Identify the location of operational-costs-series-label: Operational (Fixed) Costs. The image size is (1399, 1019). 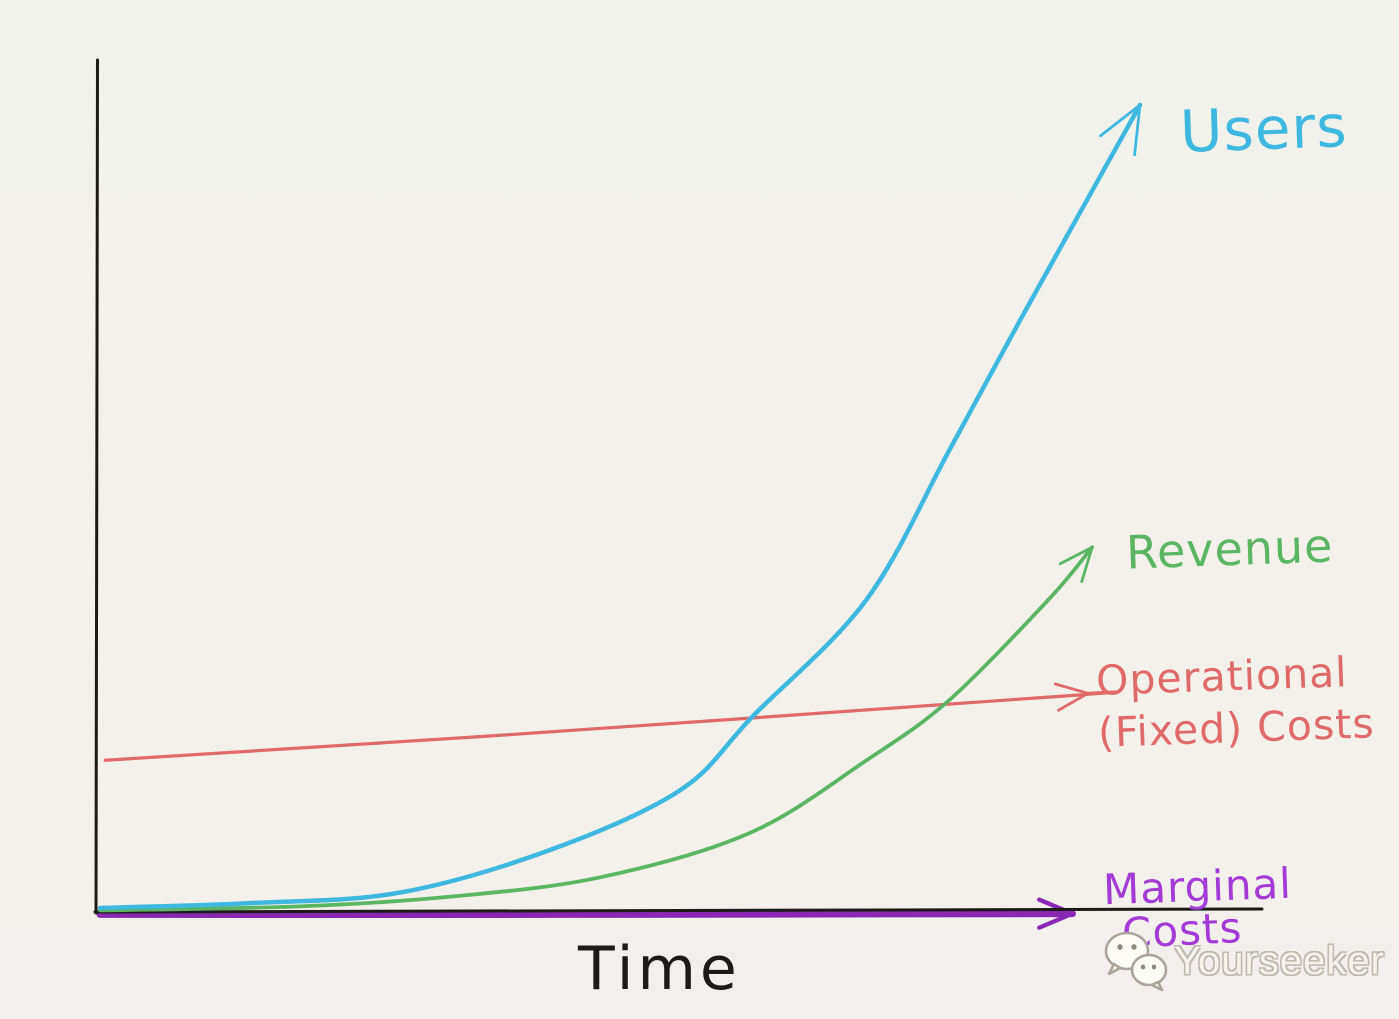
(1236, 702).